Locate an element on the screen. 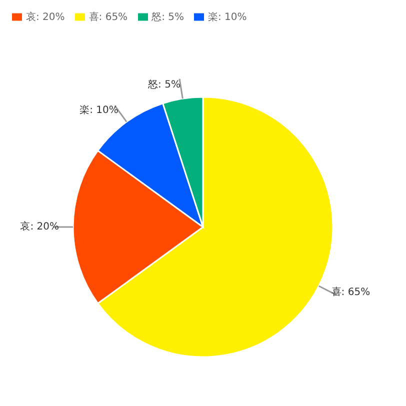 The image size is (406, 406). legend-label: 怒: 5% is located at coordinates (168, 17).